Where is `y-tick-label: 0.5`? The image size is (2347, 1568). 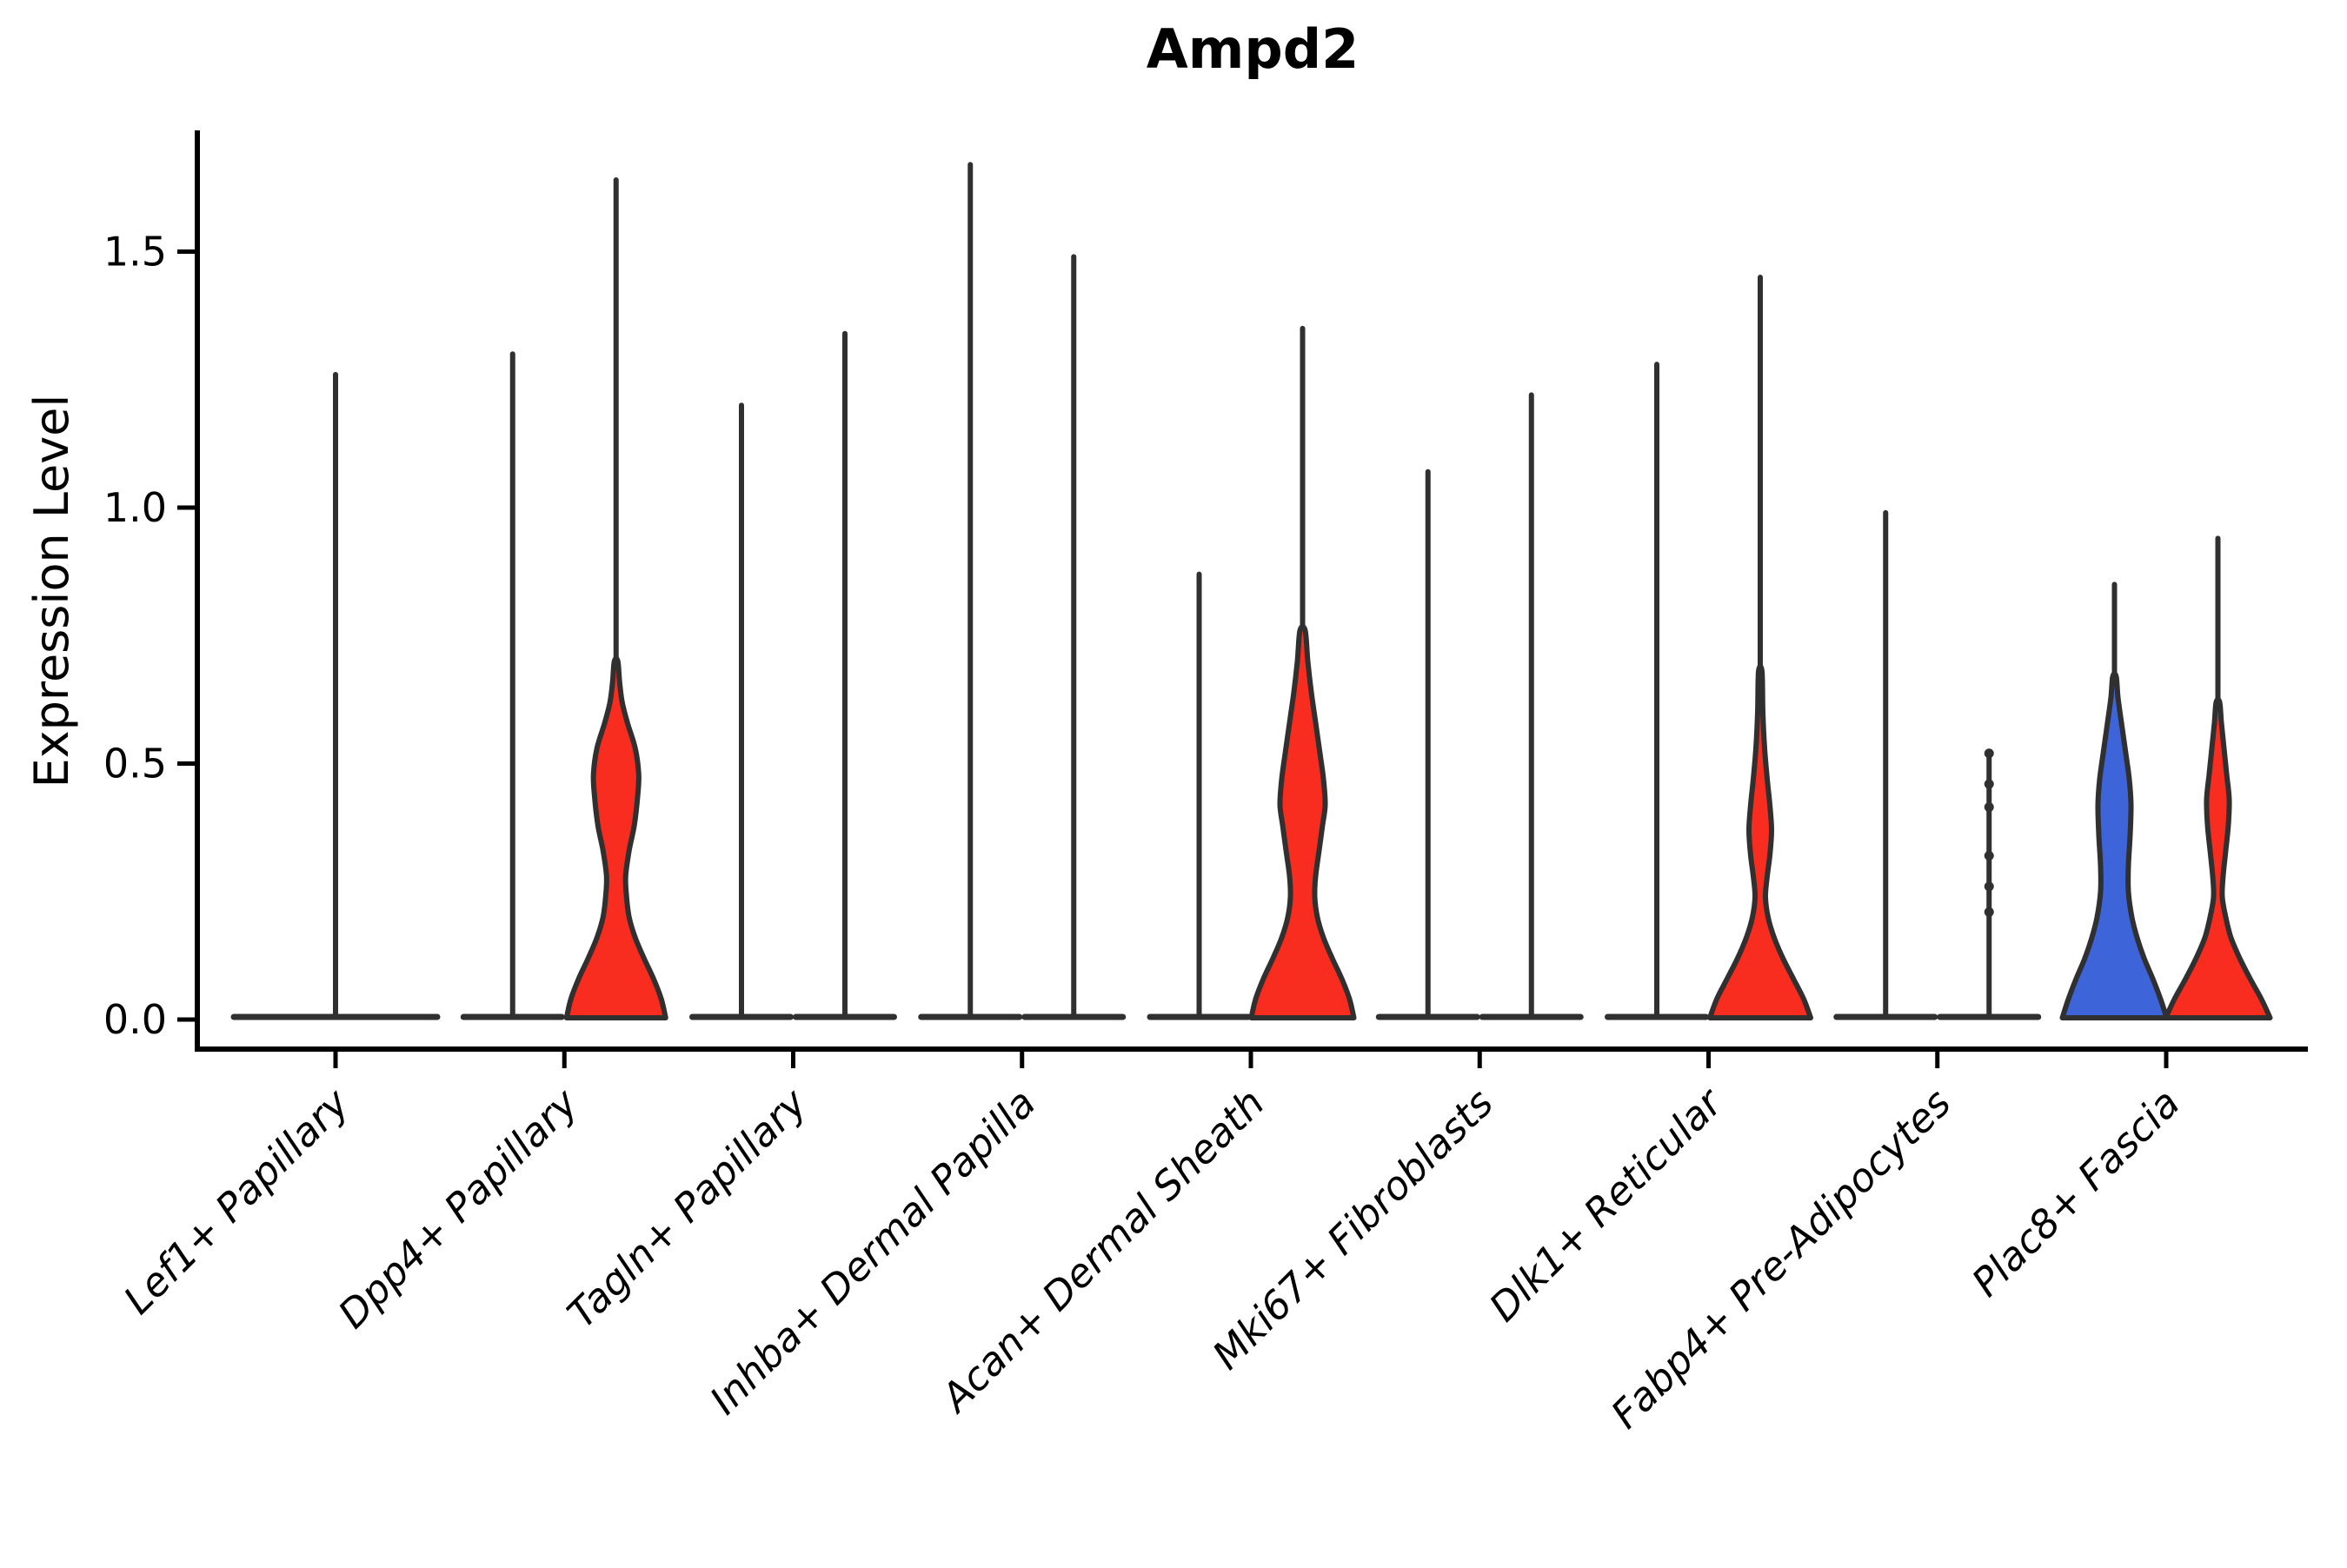 y-tick-label: 0.5 is located at coordinates (135, 764).